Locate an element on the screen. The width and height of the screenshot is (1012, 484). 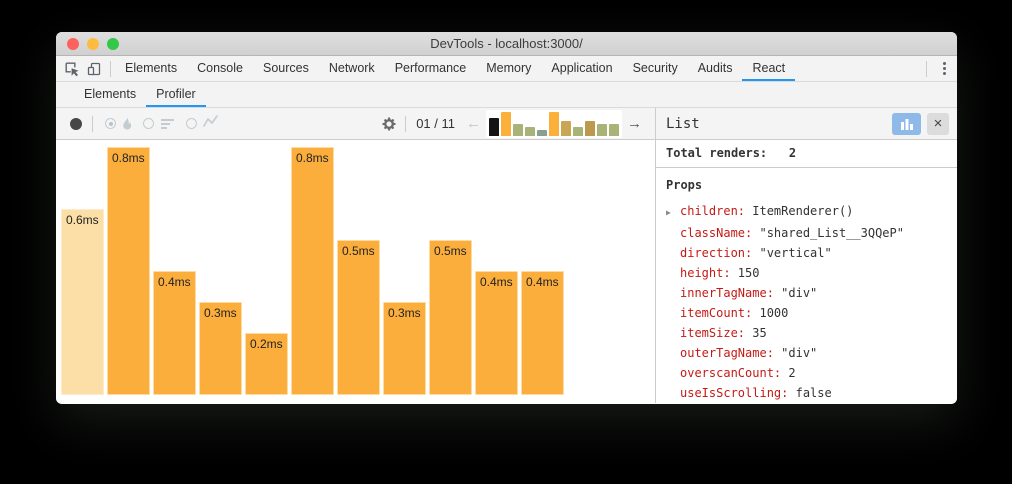
commit-bar-label: 0.8ms is located at coordinates (128, 158).